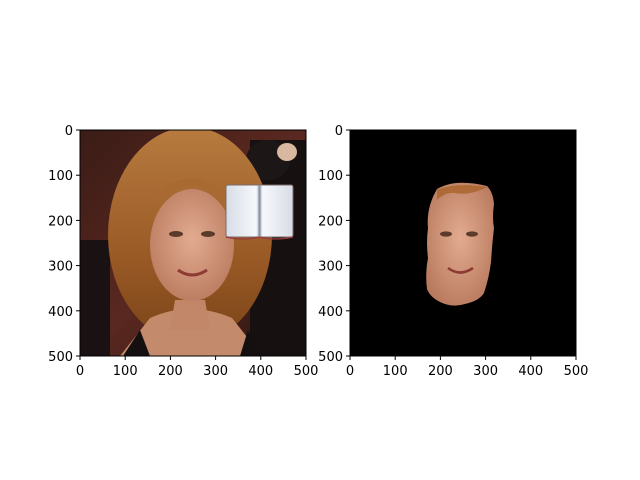 Image resolution: width=640 pixels, height=480 pixels. What do you see at coordinates (330, 267) in the screenshot?
I see `right-y-tick-label: 300` at bounding box center [330, 267].